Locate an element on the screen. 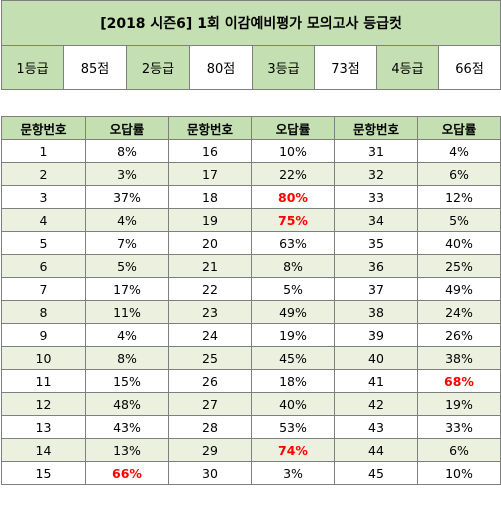  error-rate-cell: 33% is located at coordinates (459, 427).